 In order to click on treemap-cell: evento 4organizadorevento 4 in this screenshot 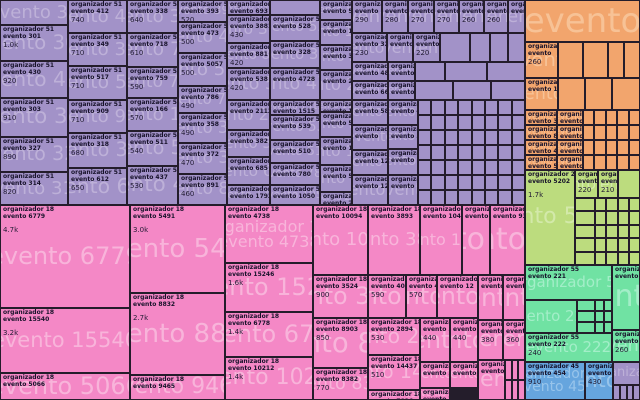, I will do `click(541, 147)`.